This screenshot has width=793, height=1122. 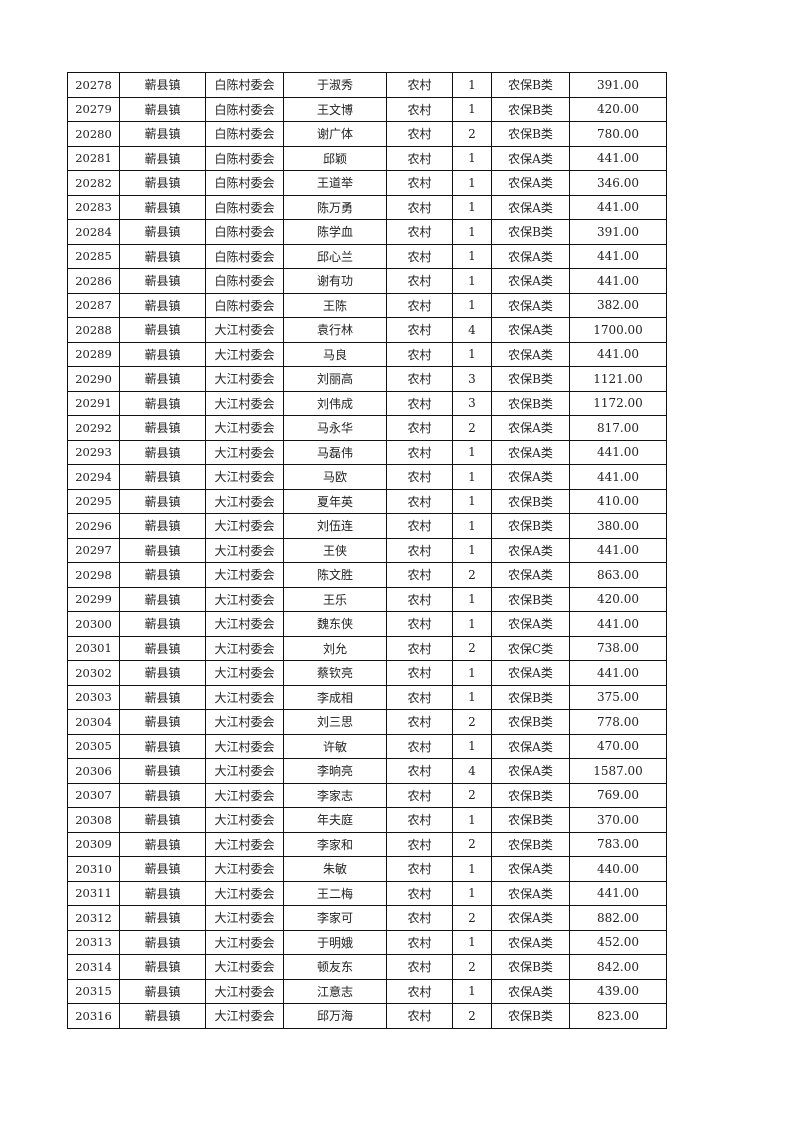 I want to click on table-row: 20284 蕲县镇 白陈村委会 陈学血 农村 1 农保B类 391.00, so click(x=367, y=232).